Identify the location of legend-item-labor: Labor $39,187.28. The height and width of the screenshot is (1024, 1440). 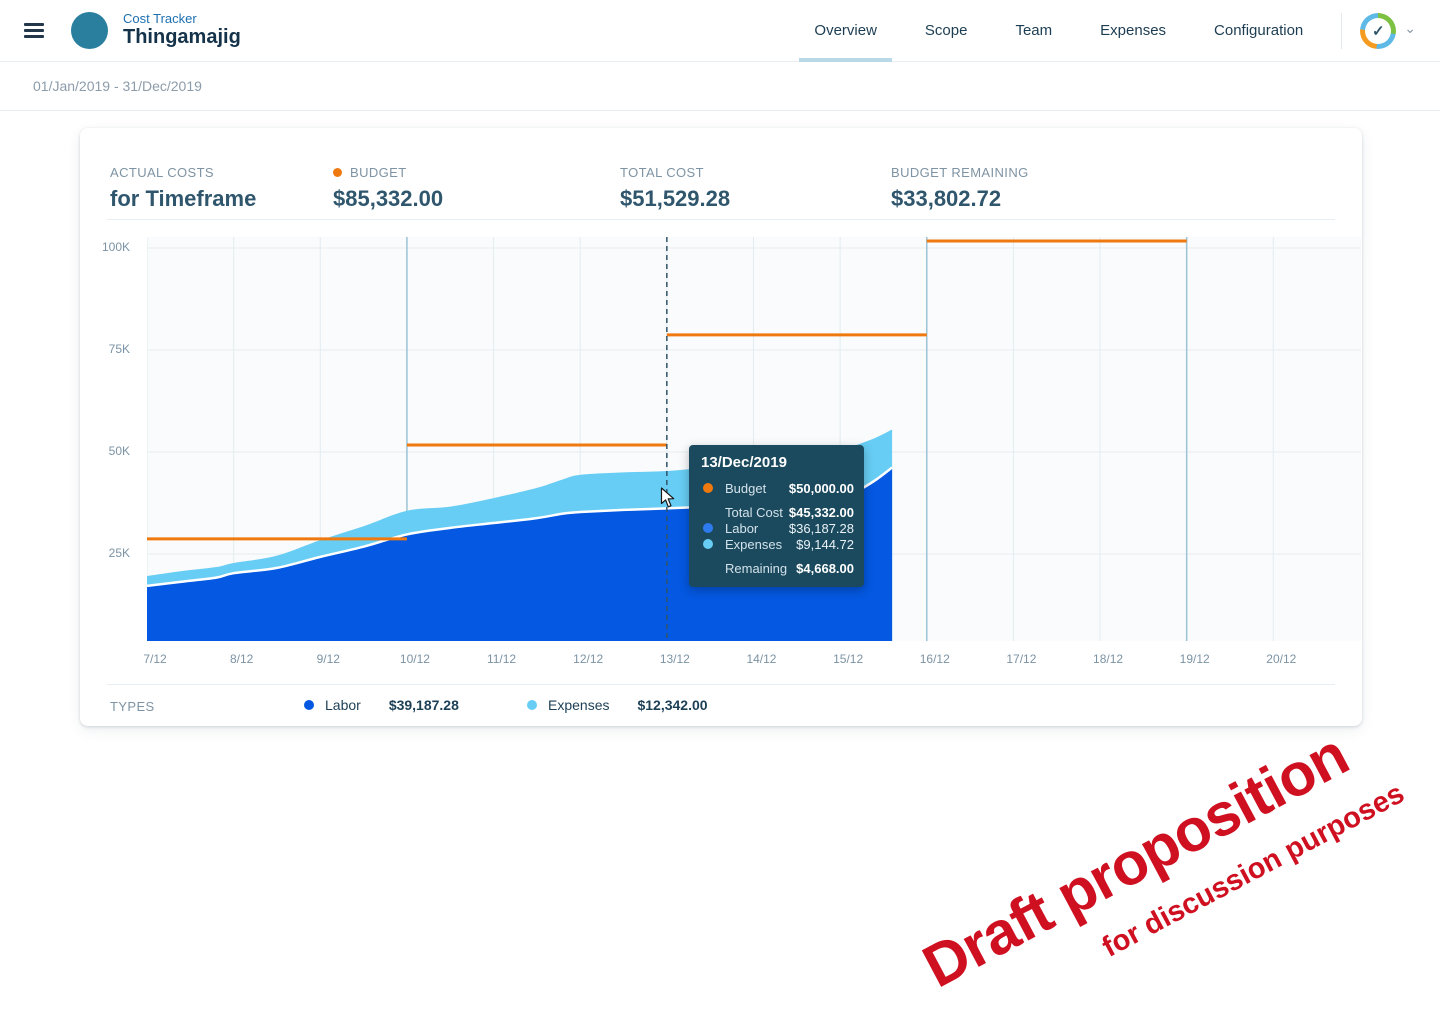
(381, 705).